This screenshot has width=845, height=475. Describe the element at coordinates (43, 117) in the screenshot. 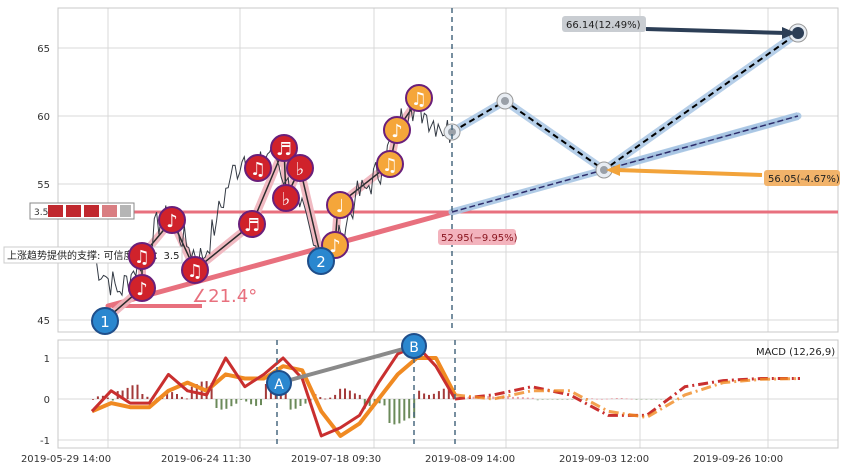

I see `y-tick-60: 60` at that location.